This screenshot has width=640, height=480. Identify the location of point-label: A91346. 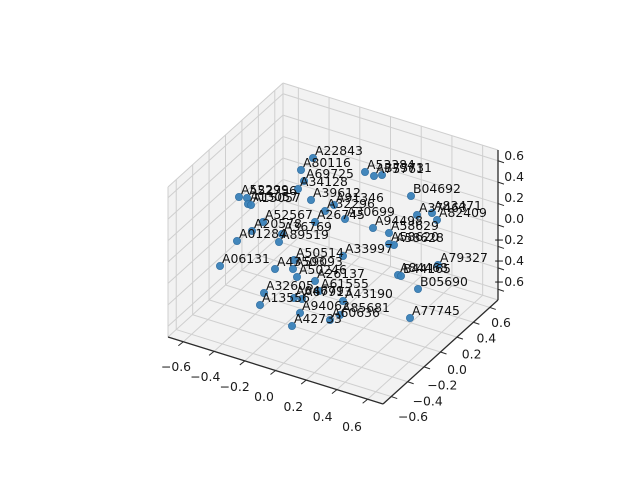
(360, 197).